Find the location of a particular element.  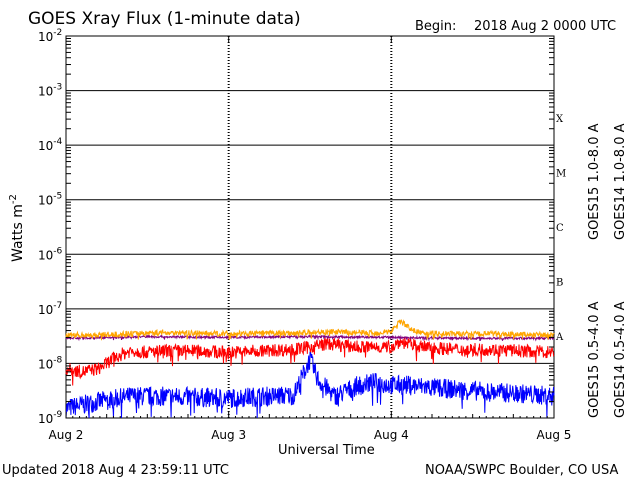

y-tick-label: 10⁻⁸ is located at coordinates (50, 363).